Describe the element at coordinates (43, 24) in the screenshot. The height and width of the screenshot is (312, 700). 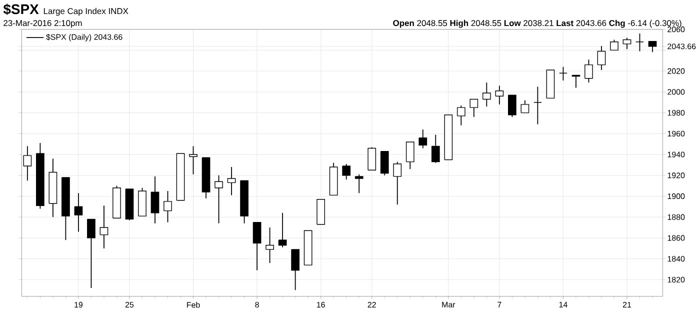
I see `text: 23-Mar-2016 2:10pm` at that location.